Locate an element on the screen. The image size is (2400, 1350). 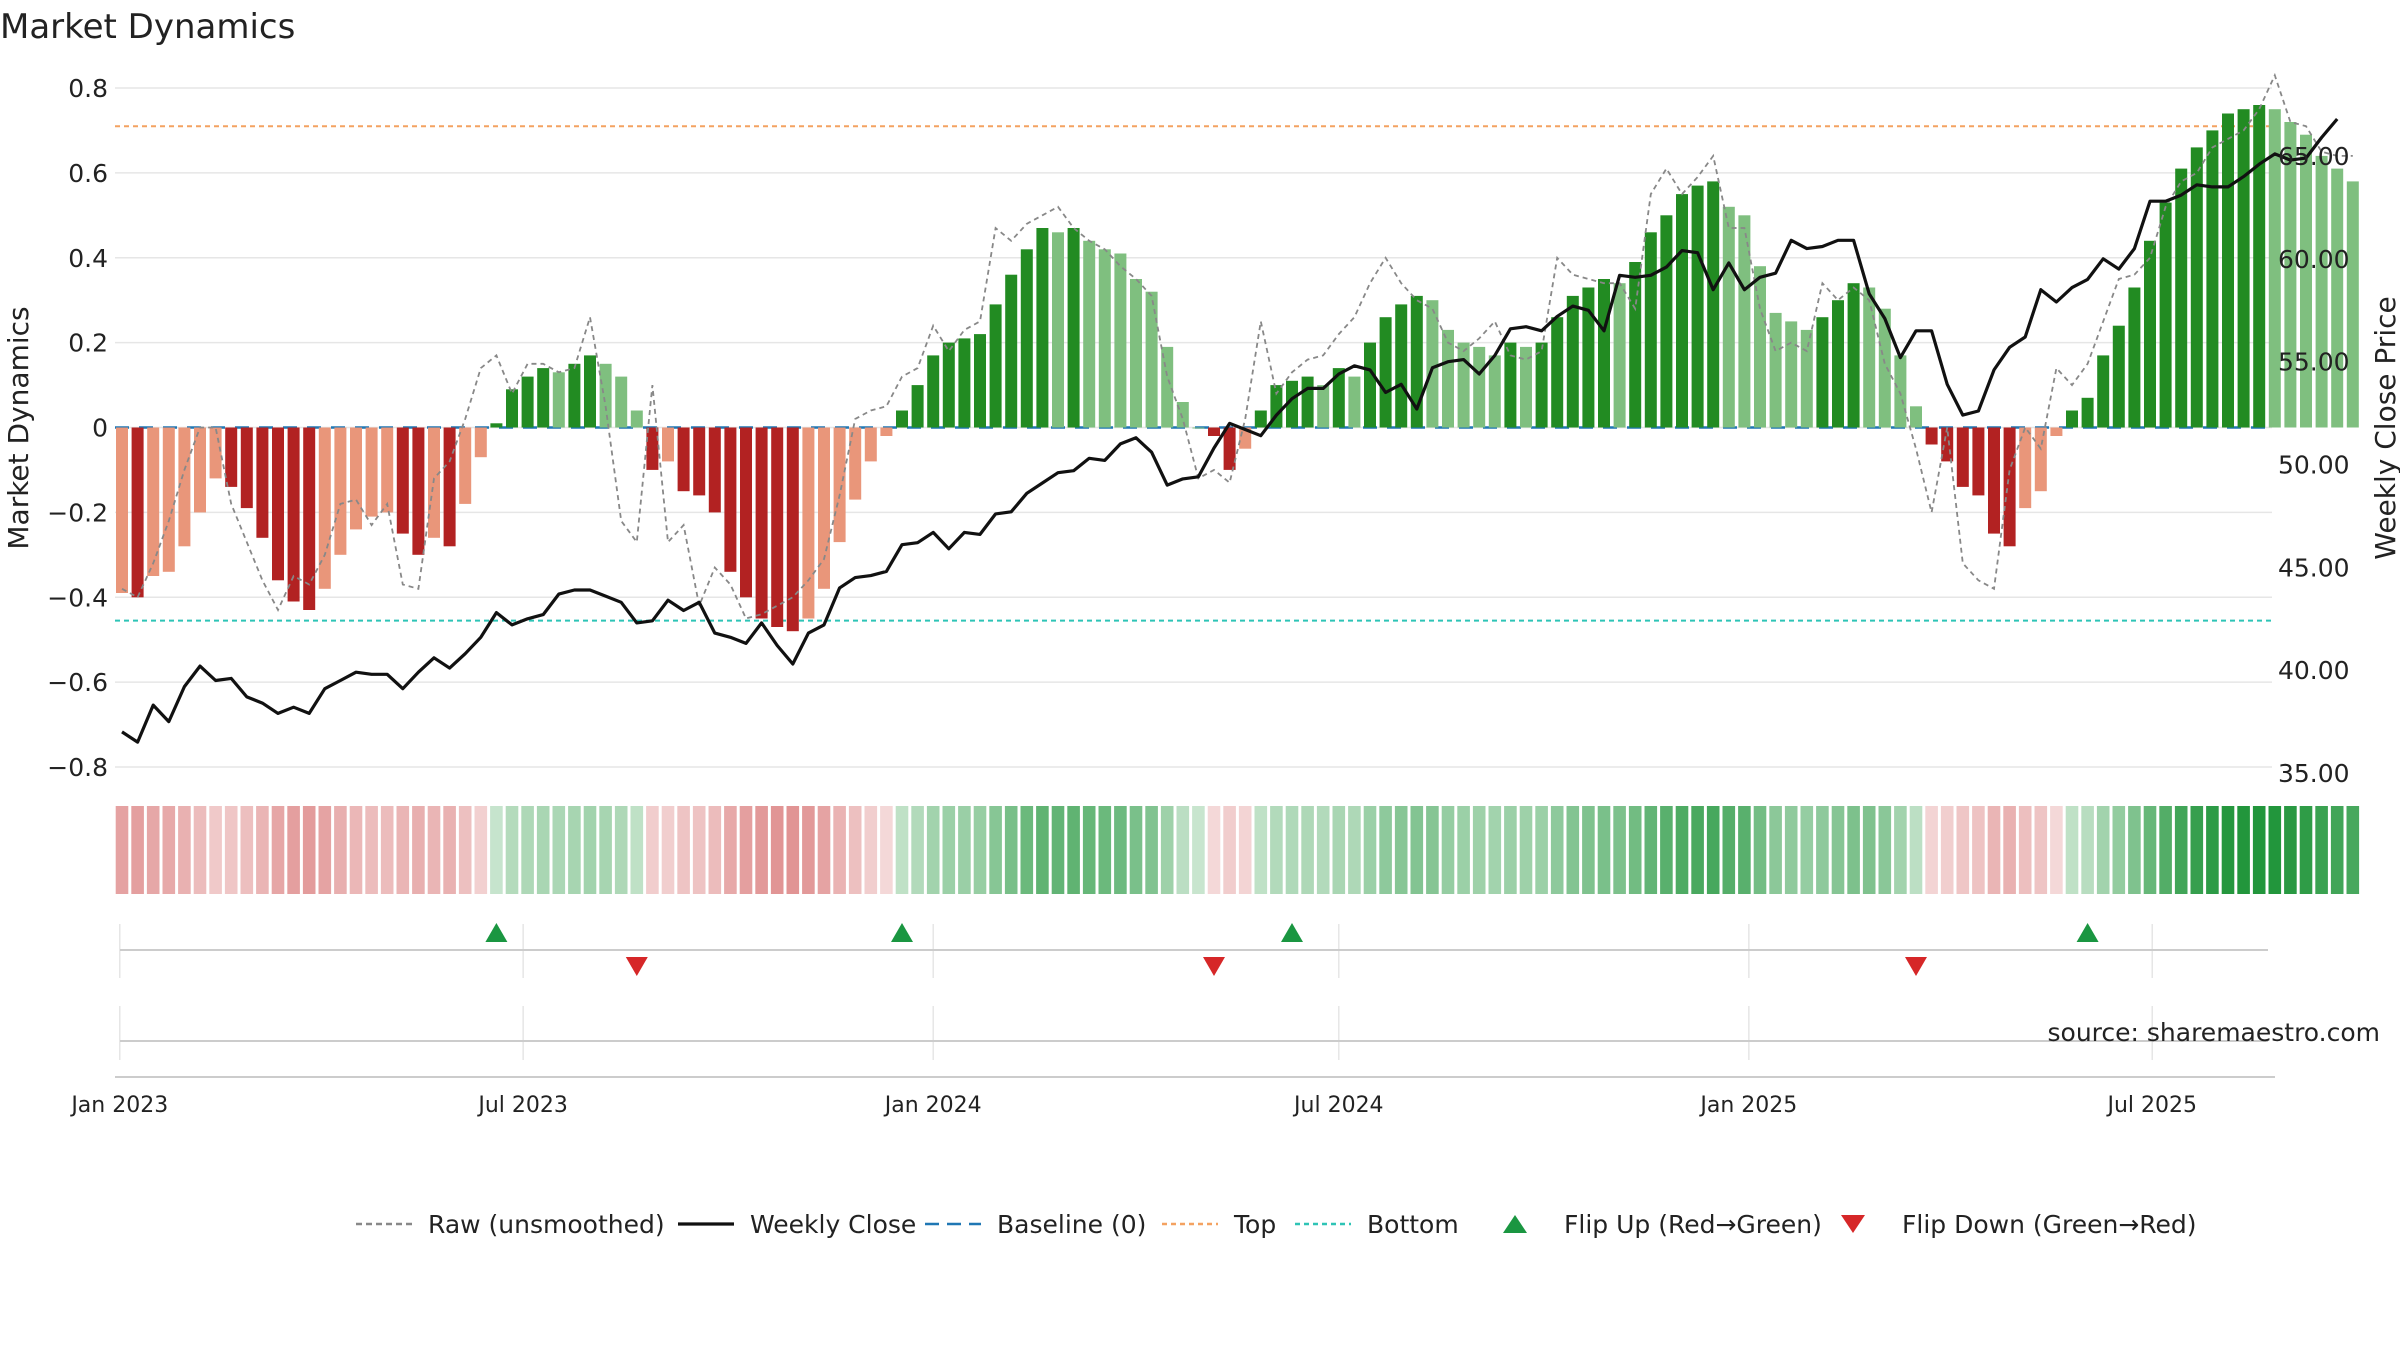
bottom-panel is located at coordinates (1193, 1033).